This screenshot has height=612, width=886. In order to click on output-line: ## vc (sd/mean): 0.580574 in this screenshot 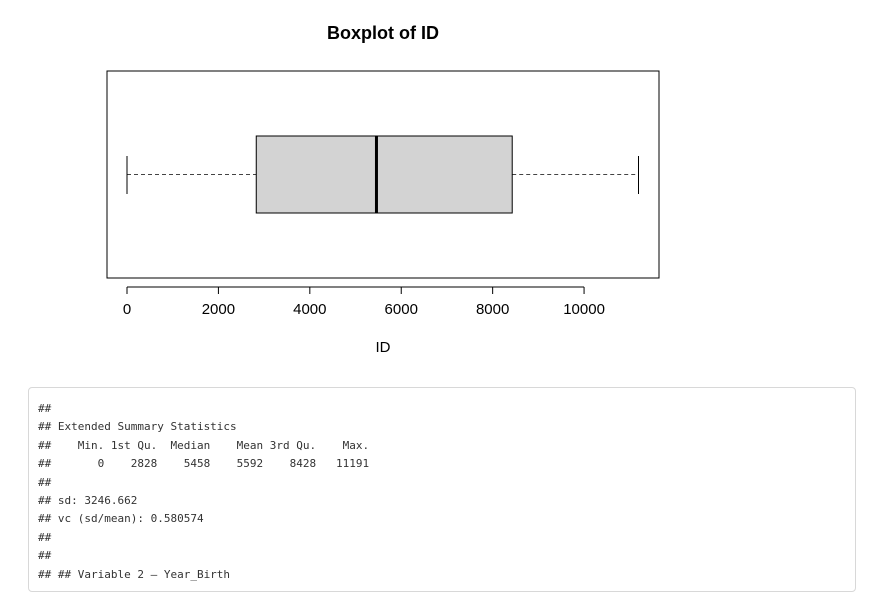, I will do `click(121, 519)`.